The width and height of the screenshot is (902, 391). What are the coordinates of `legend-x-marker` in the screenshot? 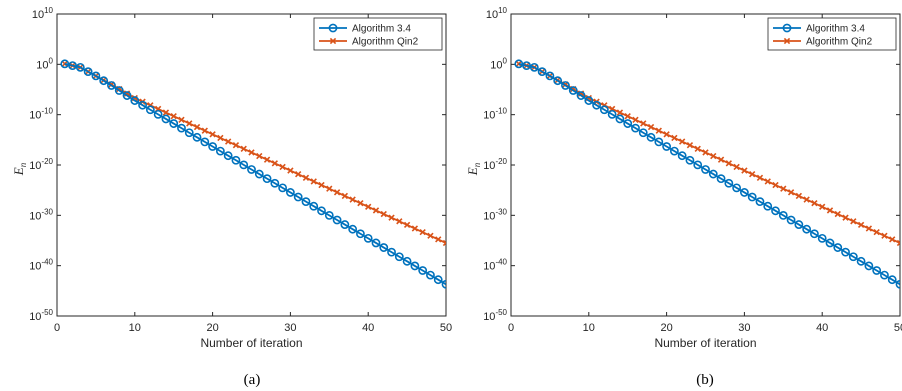 It's located at (787, 41).